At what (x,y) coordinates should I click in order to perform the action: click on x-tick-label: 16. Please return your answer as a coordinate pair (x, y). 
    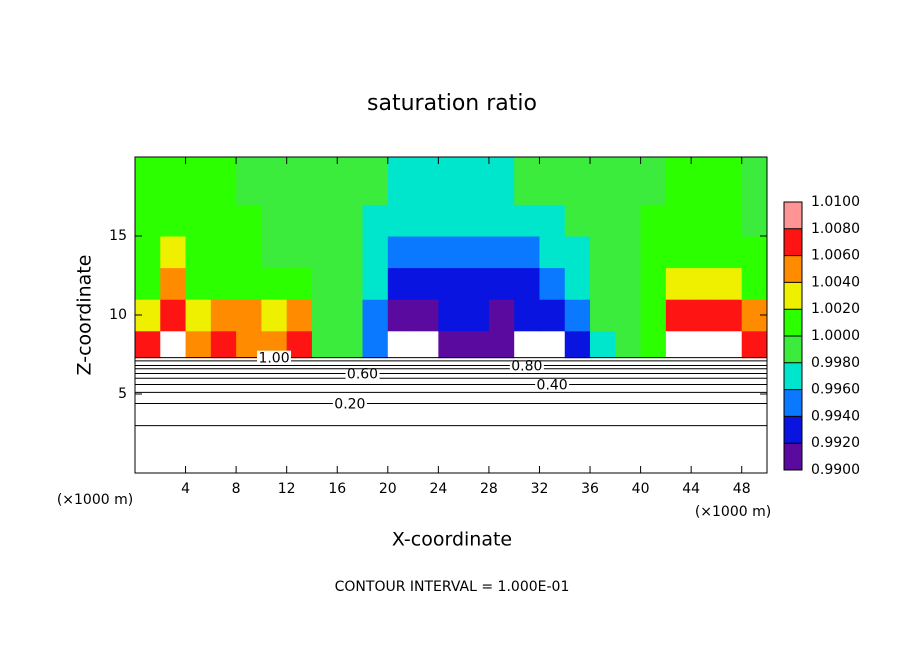
    Looking at the image, I should click on (337, 489).